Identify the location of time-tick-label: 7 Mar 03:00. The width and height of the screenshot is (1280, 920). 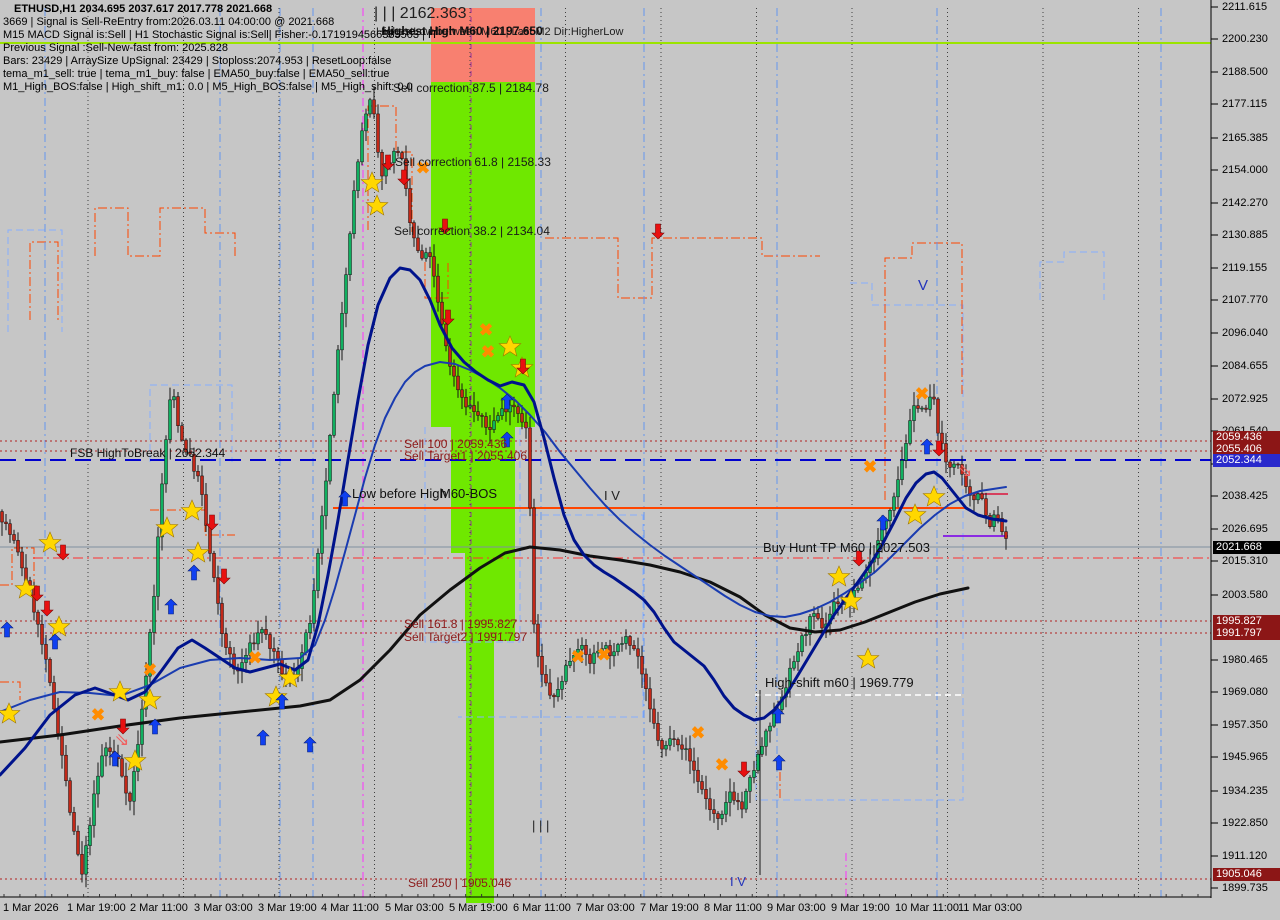
(605, 908).